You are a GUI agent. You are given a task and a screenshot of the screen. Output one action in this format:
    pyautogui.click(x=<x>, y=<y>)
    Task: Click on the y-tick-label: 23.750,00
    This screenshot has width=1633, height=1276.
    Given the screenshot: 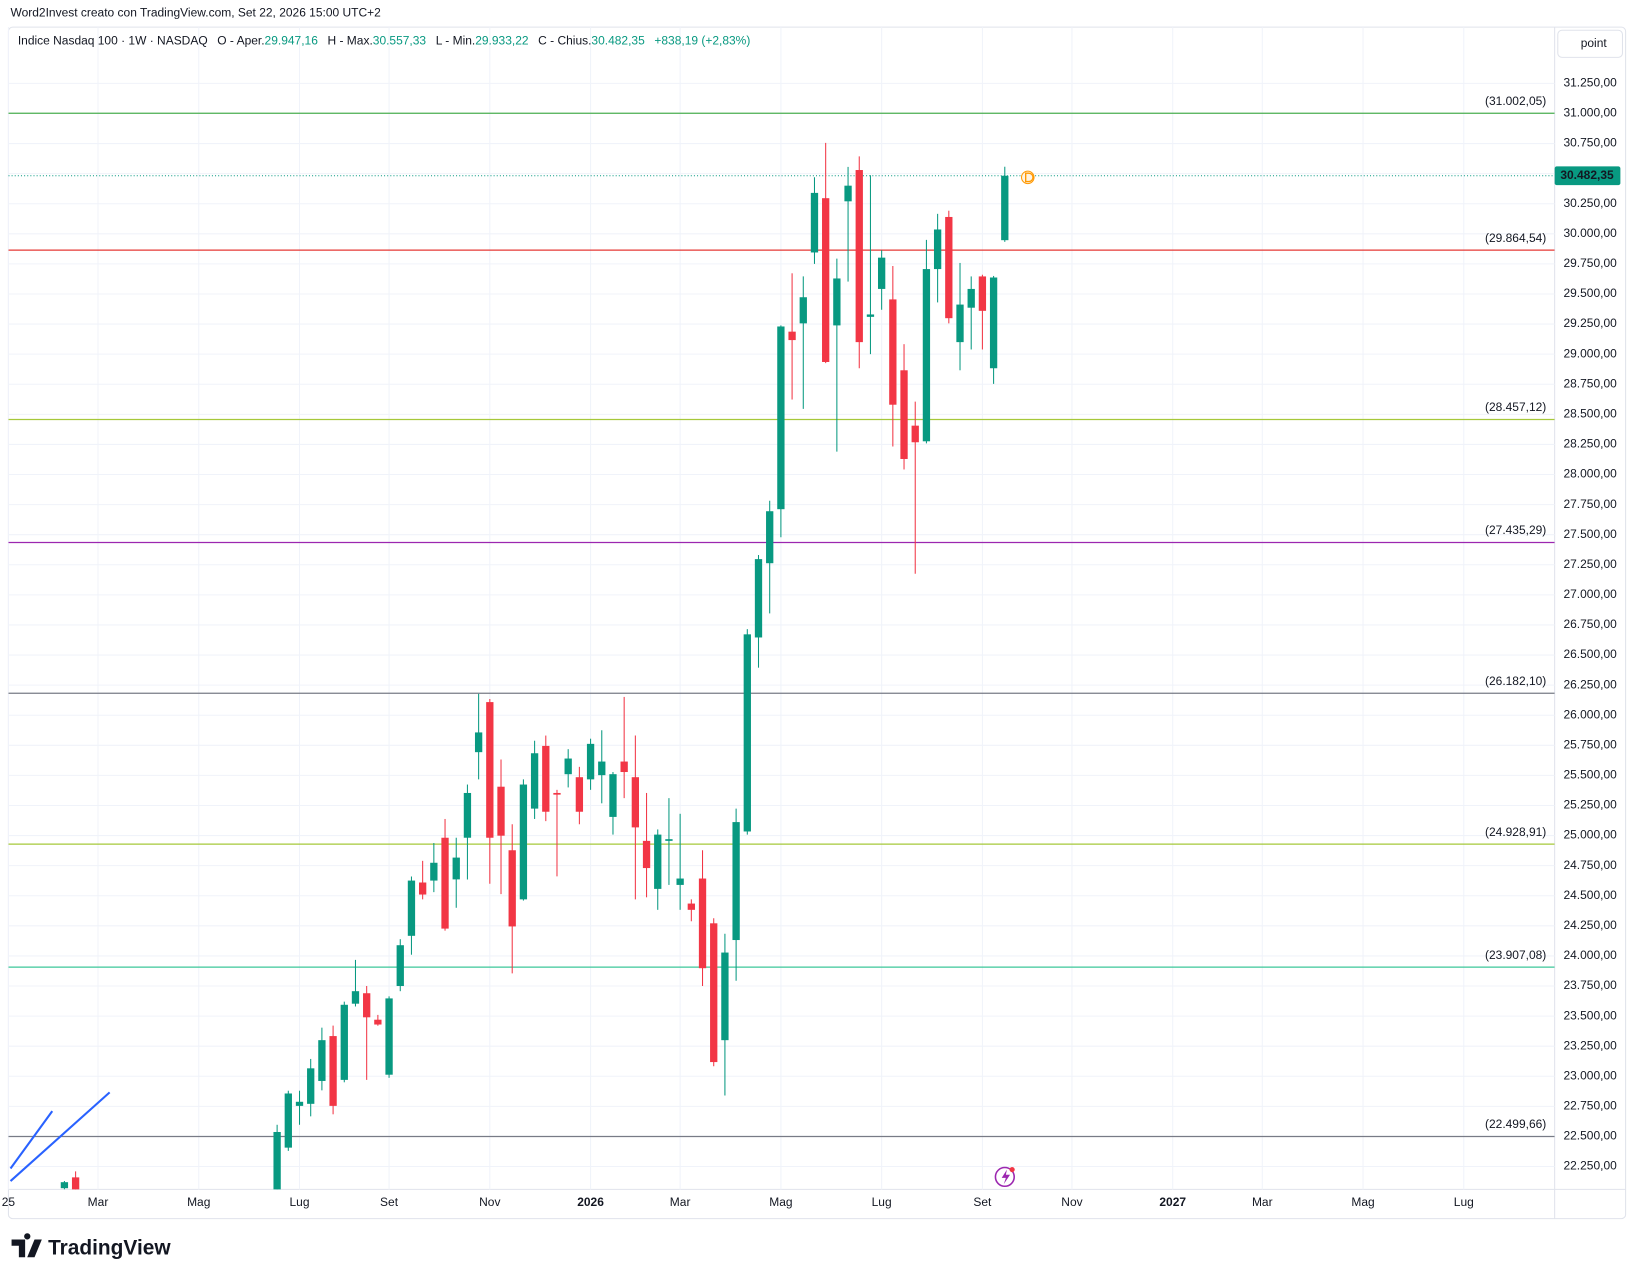 What is the action you would take?
    pyautogui.click(x=1590, y=985)
    